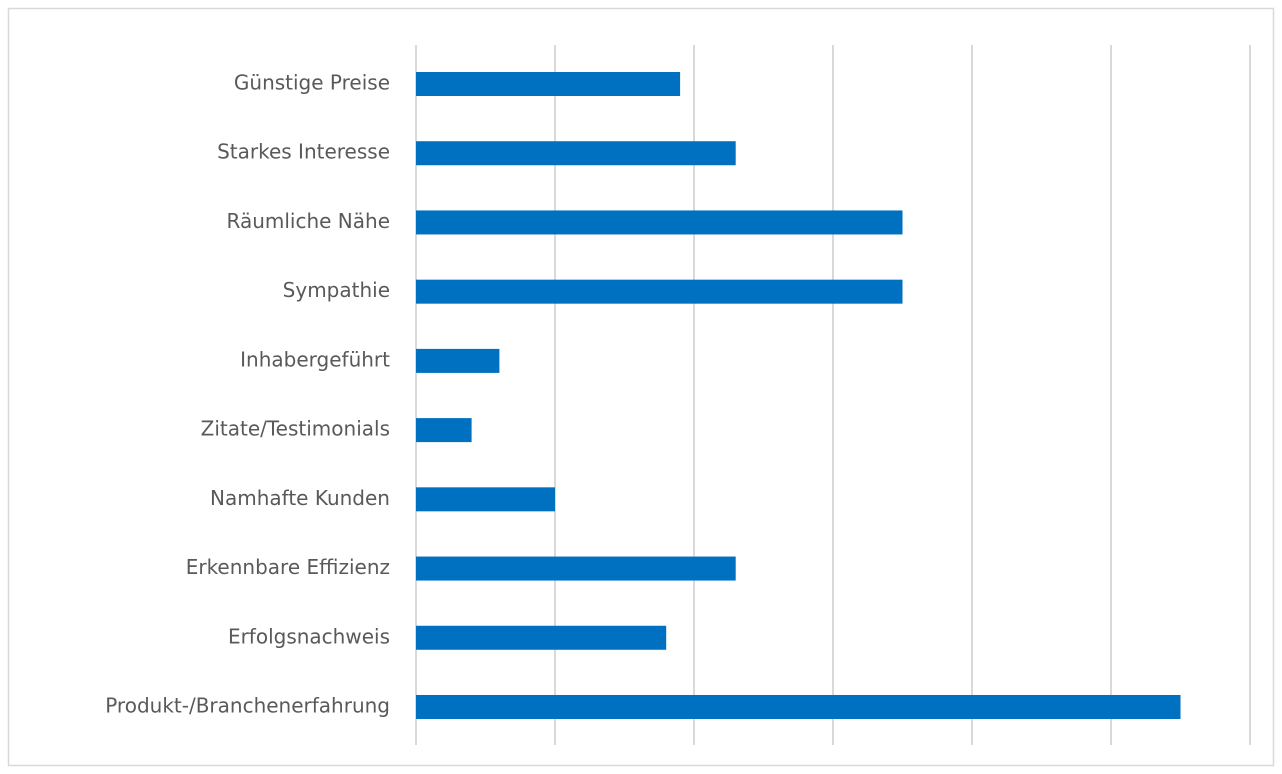 The height and width of the screenshot is (774, 1282). What do you see at coordinates (295, 429) in the screenshot?
I see `y-tick-label: Zitate/Testimonials` at bounding box center [295, 429].